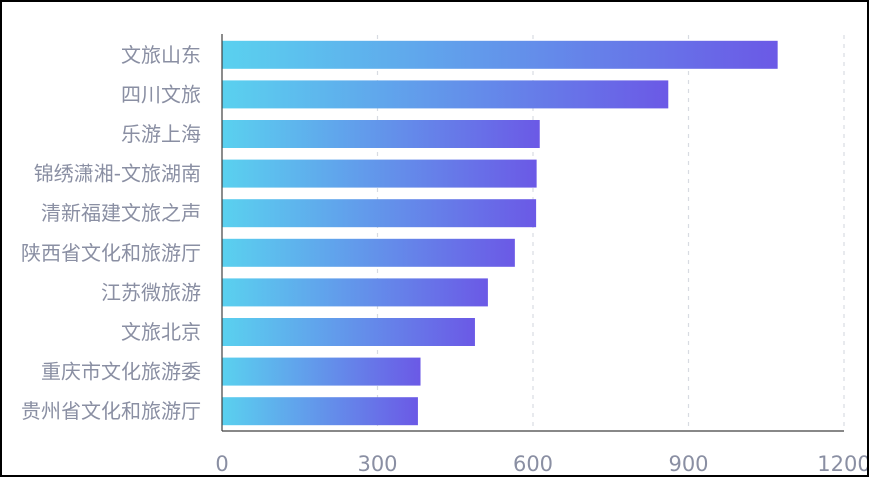 This screenshot has width=869, height=477. I want to click on x-tick-label: 900, so click(688, 464).